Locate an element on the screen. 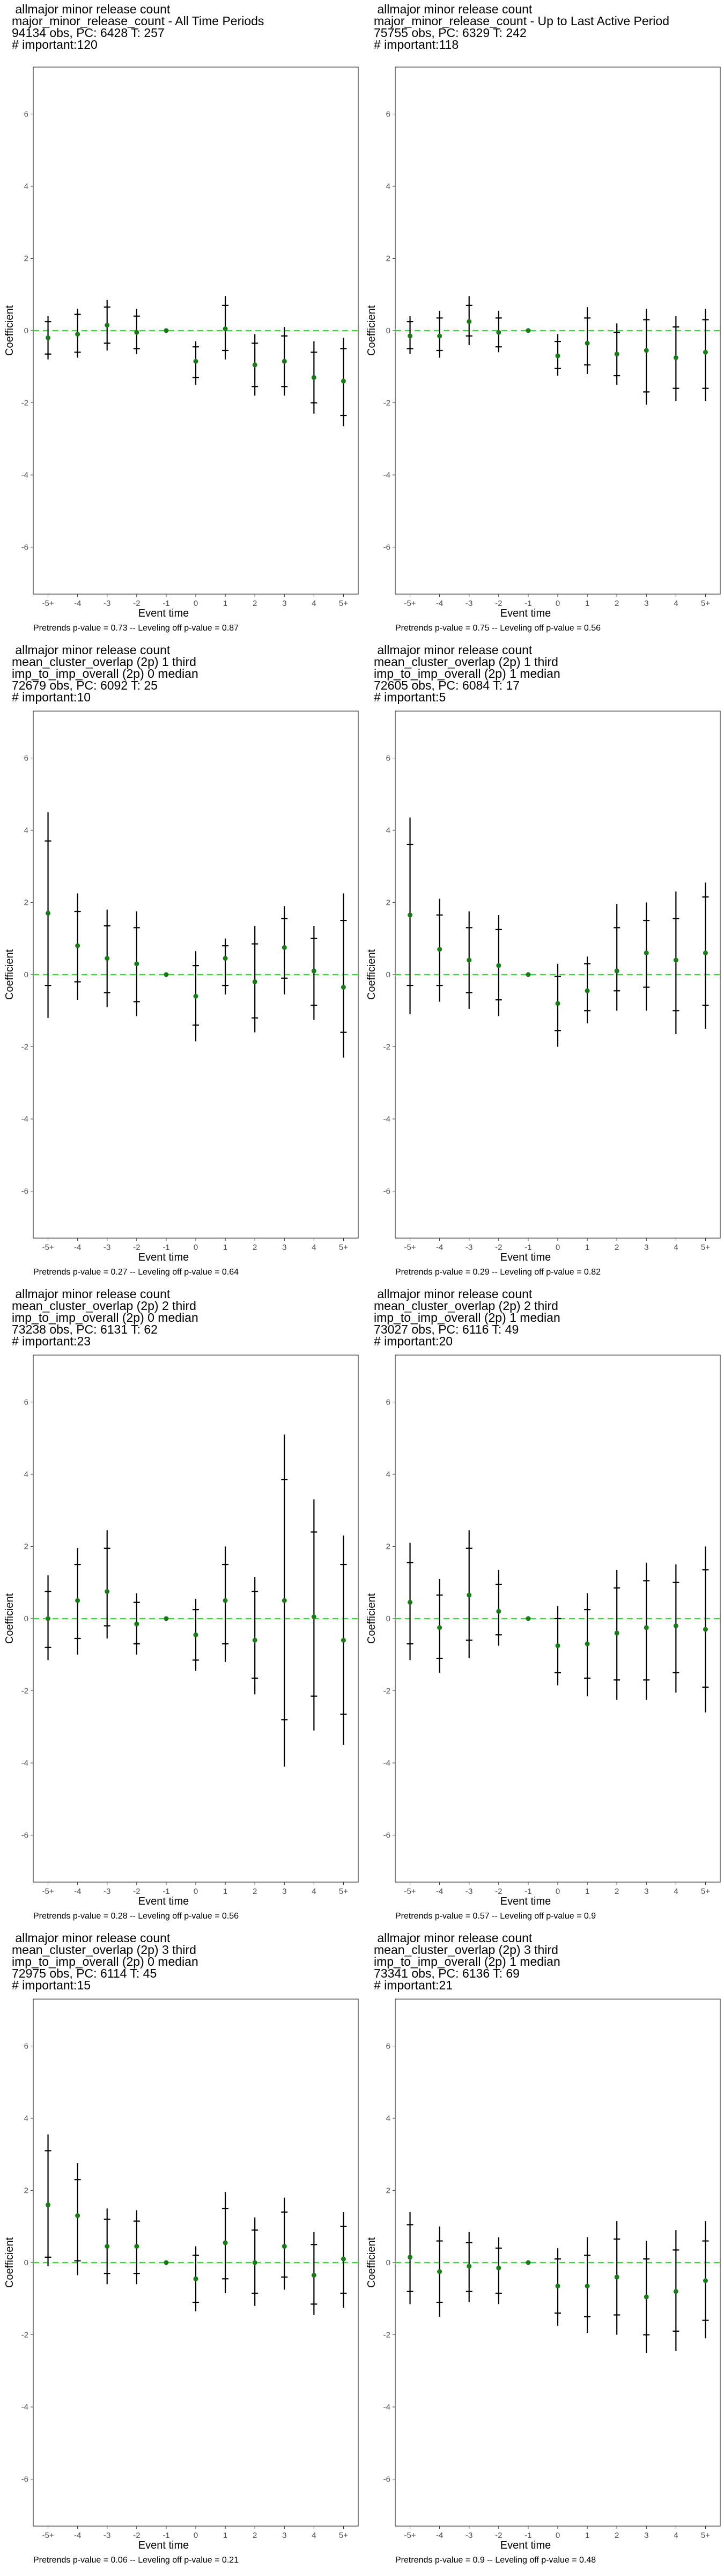  y-tick-label: -2 is located at coordinates (386, 1691).